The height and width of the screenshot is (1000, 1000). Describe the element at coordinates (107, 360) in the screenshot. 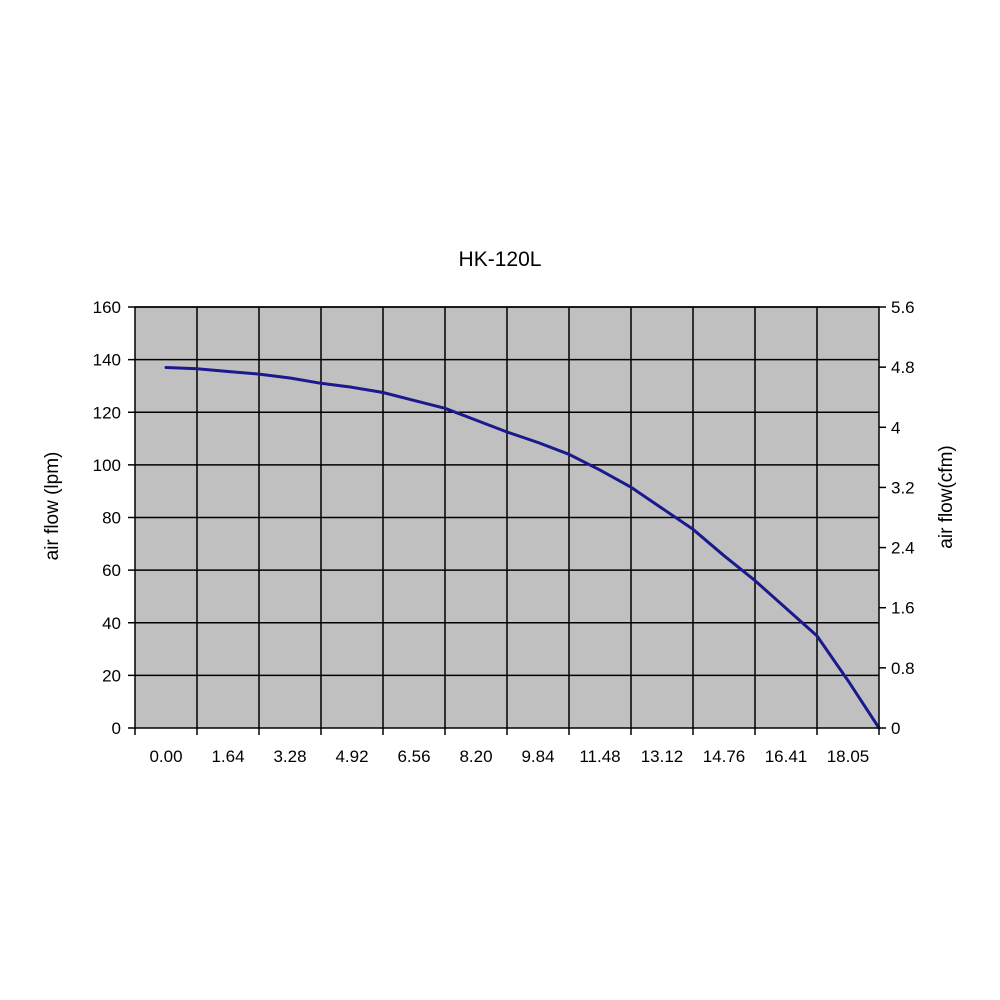

I see `y-tick-label: 140` at that location.